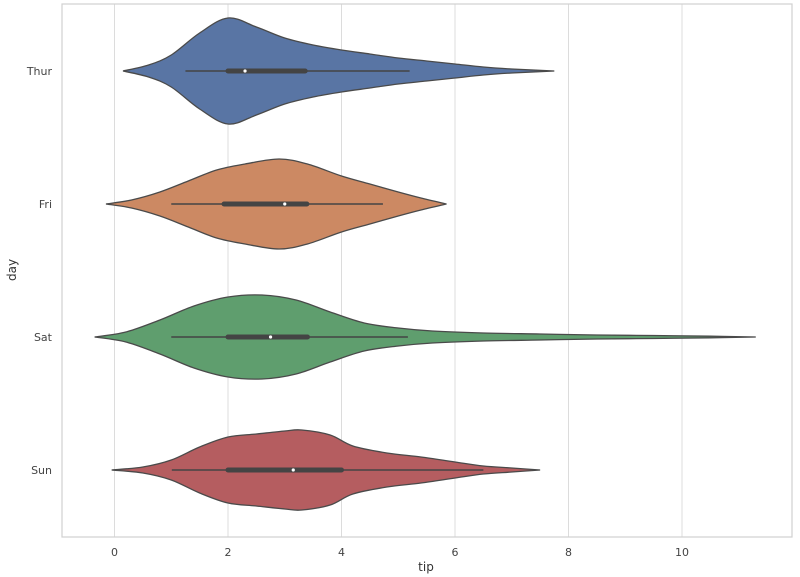 The width and height of the screenshot is (800, 577). Describe the element at coordinates (228, 552) in the screenshot. I see `x-tick-label: 2` at that location.